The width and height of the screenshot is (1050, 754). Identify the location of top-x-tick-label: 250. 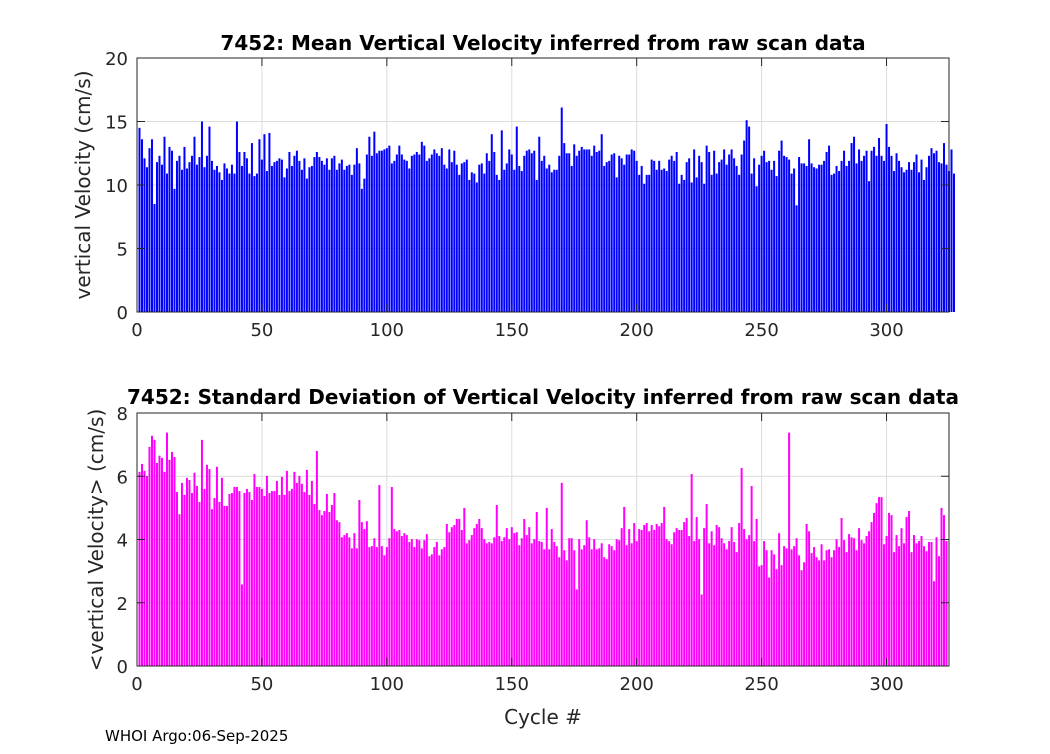
(761, 330).